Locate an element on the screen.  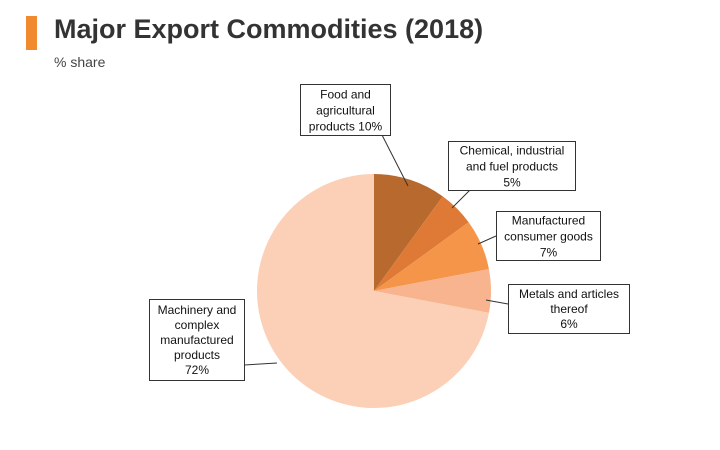
chart-subtitle: % share is located at coordinates (80, 62).